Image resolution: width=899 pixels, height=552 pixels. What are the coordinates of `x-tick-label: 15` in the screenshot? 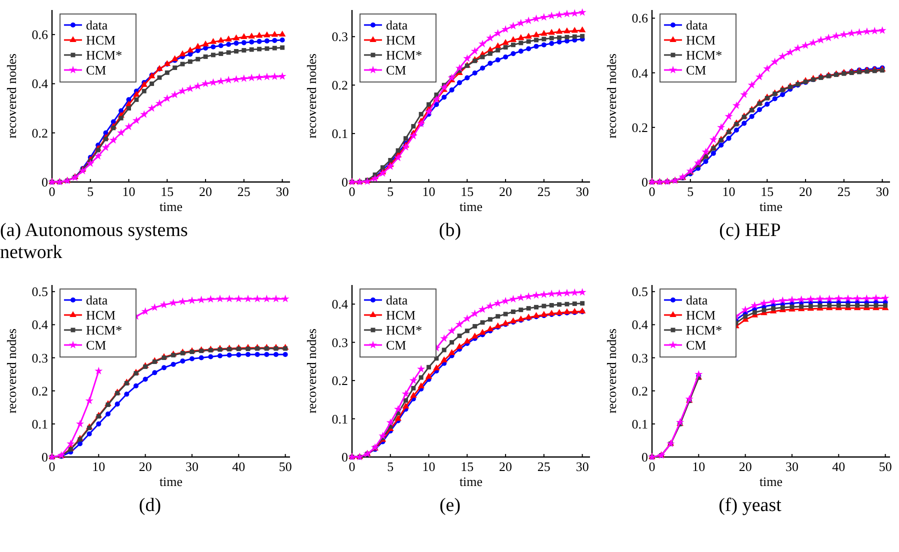 It's located at (467, 191).